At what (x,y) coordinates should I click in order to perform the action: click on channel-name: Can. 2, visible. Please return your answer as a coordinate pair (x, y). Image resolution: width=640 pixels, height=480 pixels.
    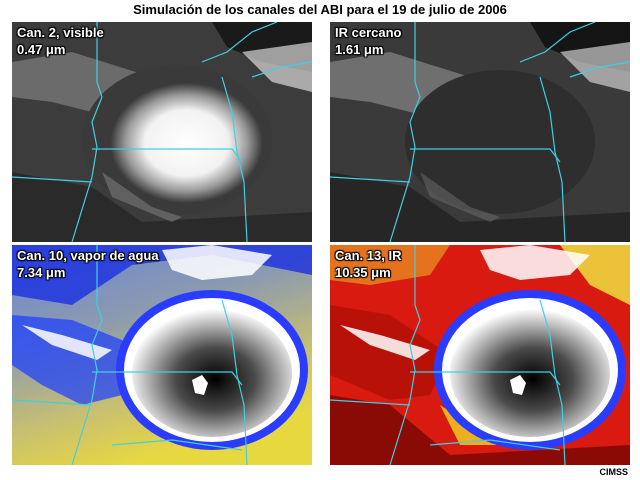
    Looking at the image, I should click on (60, 32).